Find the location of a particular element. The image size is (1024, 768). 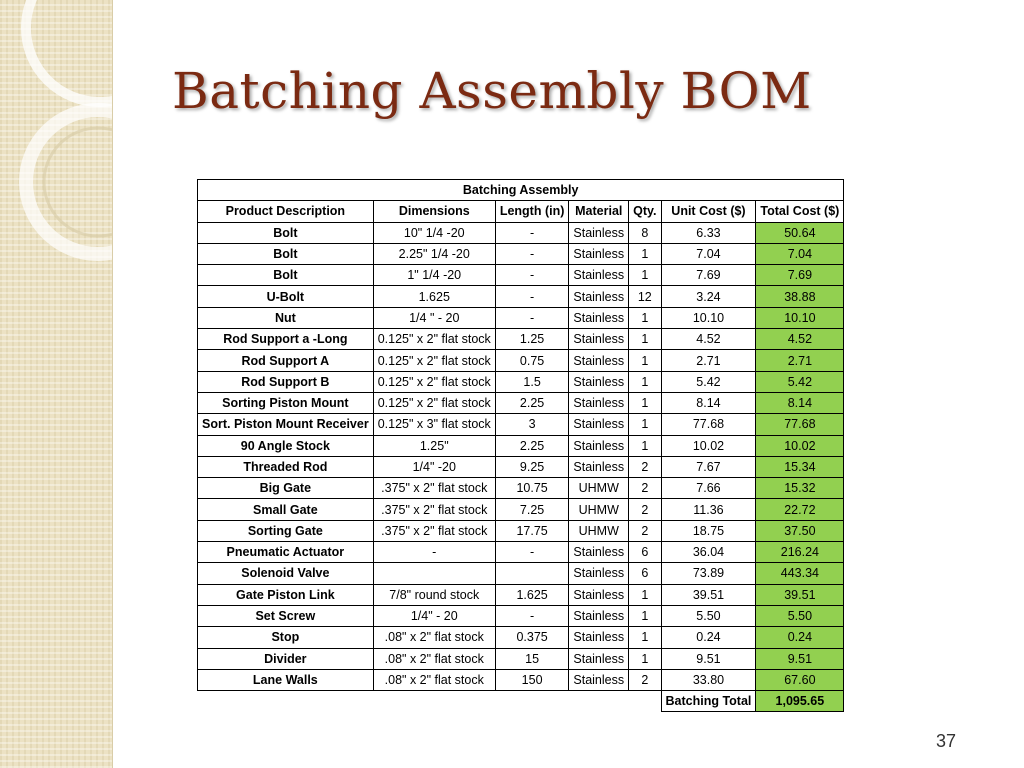

table-row: Bolt 1" 1/4 -20- Stainless 1 7.69 7.69 is located at coordinates (521, 275).